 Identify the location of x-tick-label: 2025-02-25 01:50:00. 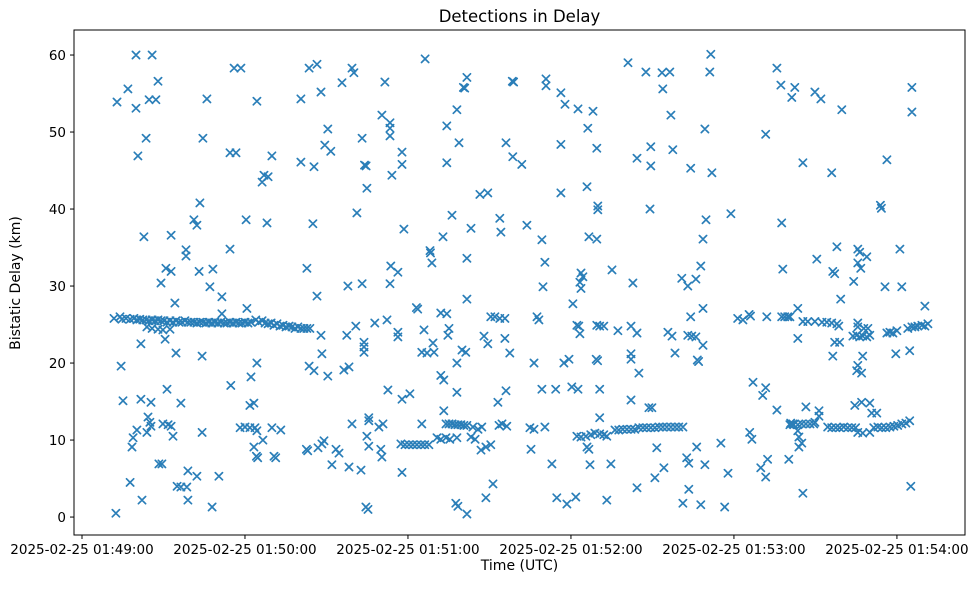
(244, 550).